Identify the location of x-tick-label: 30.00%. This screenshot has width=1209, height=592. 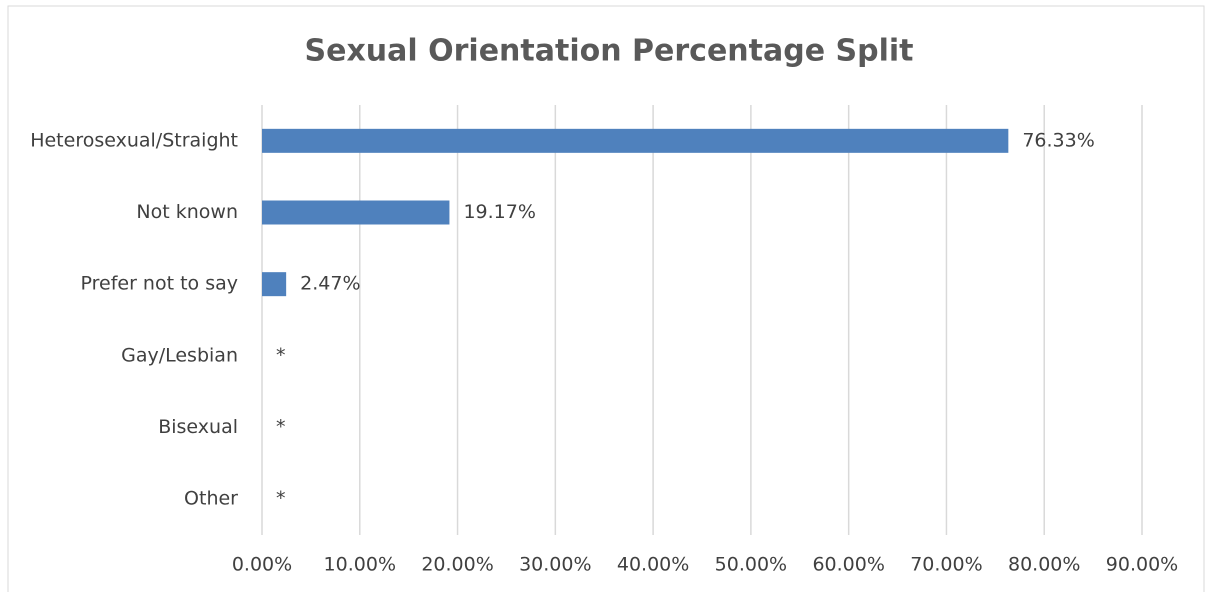
(555, 565).